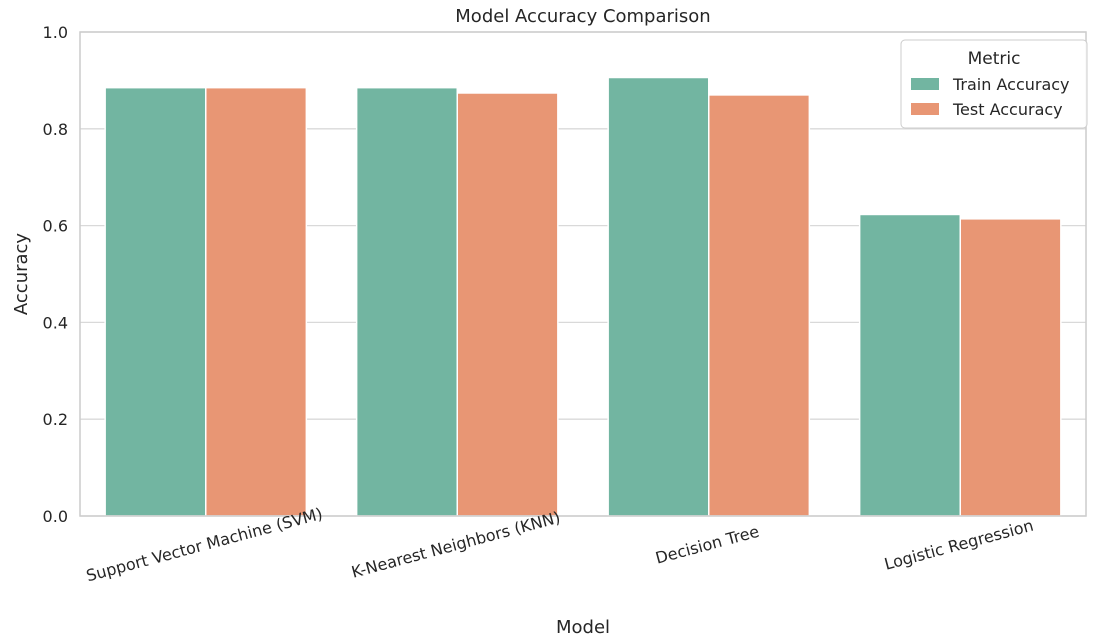 The width and height of the screenshot is (1112, 642). Describe the element at coordinates (21, 274) in the screenshot. I see `y-axis-title: Accuracy` at that location.